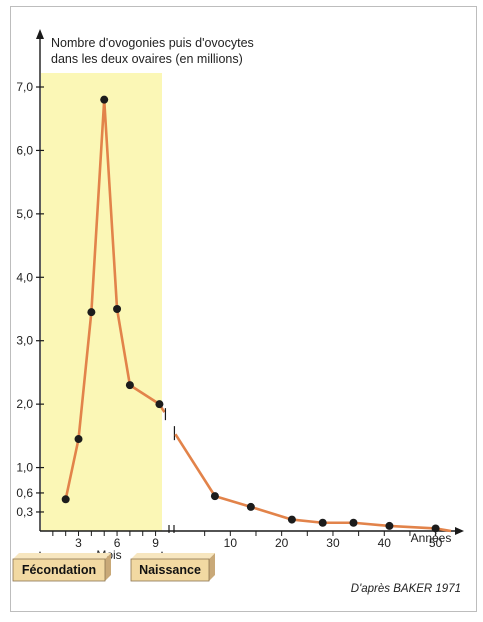 The image size is (483, 622). Describe the element at coordinates (333, 543) in the screenshot. I see `year-tick-label: 30` at that location.